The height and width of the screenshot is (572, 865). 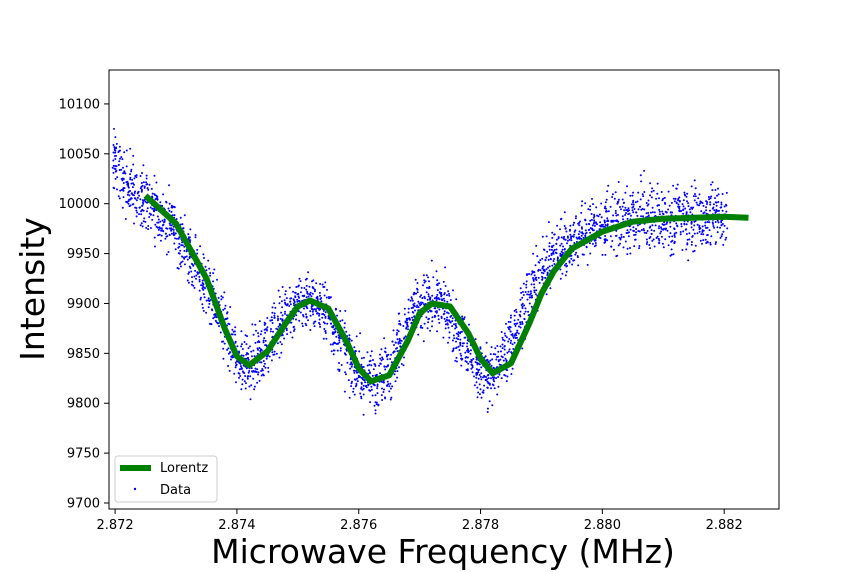 I want to click on y-tick-label: 10000, so click(x=79, y=204).